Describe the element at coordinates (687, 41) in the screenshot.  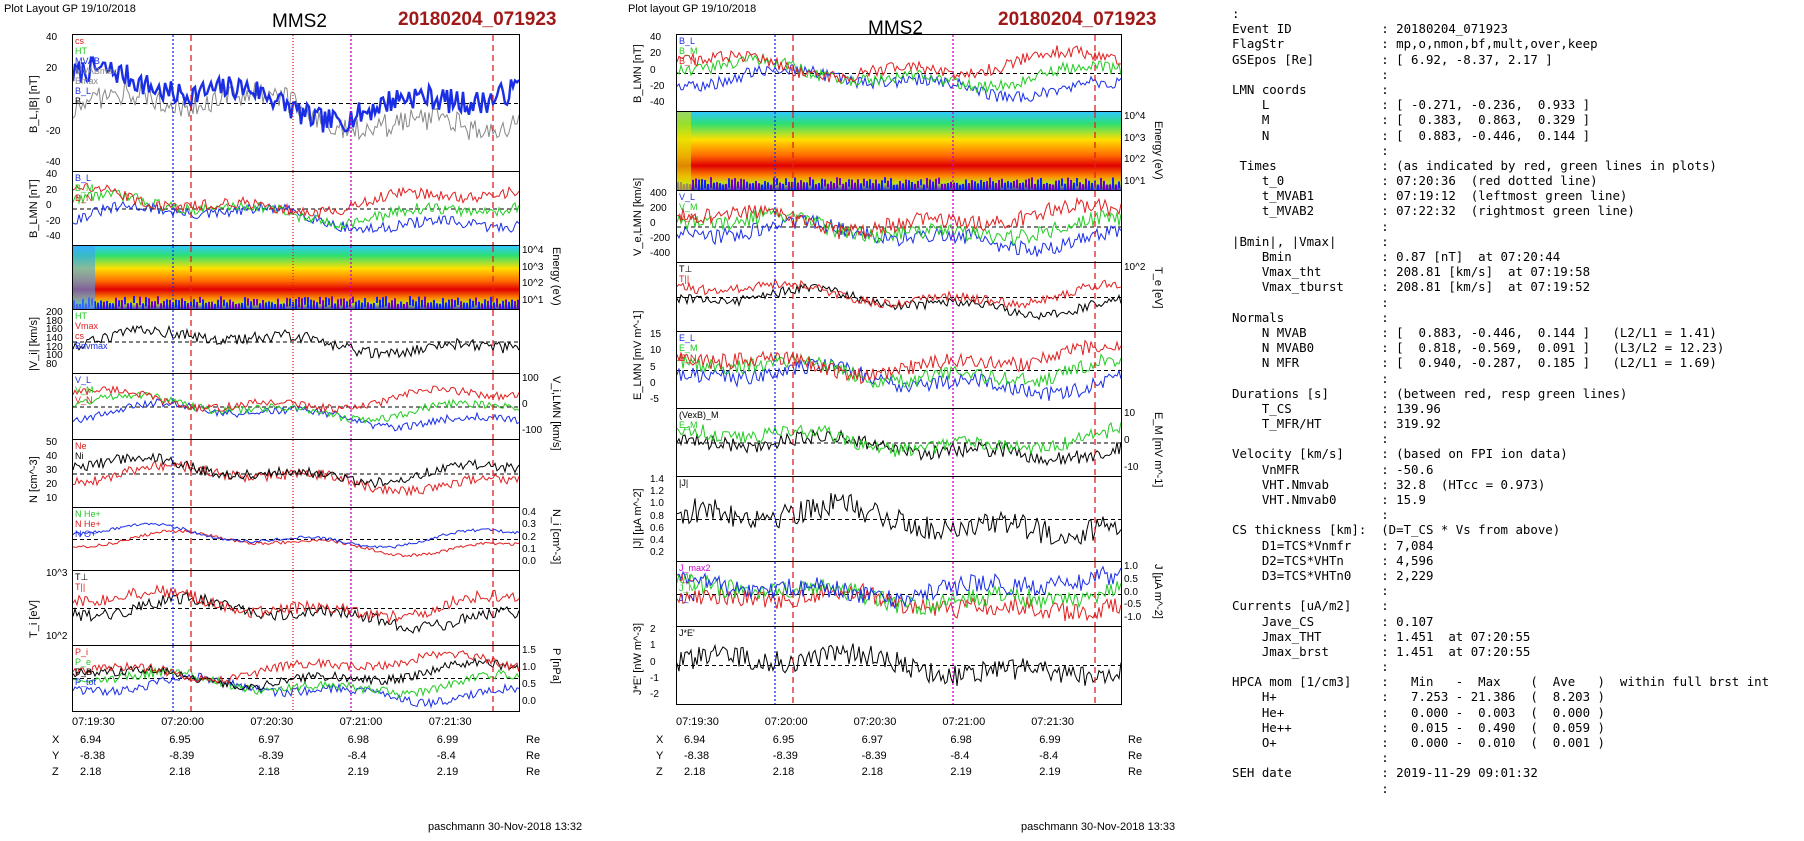
I see `legend-entry: B_L` at that location.